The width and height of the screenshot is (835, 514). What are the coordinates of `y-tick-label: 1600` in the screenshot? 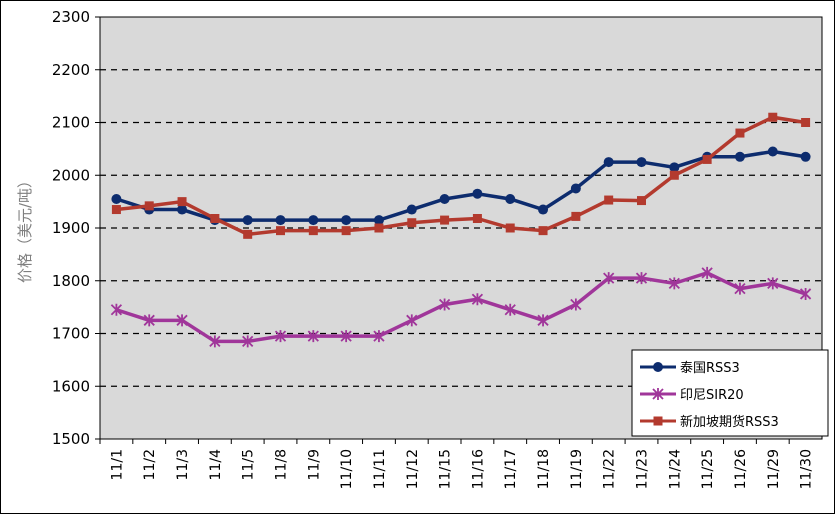 It's located at (71, 386).